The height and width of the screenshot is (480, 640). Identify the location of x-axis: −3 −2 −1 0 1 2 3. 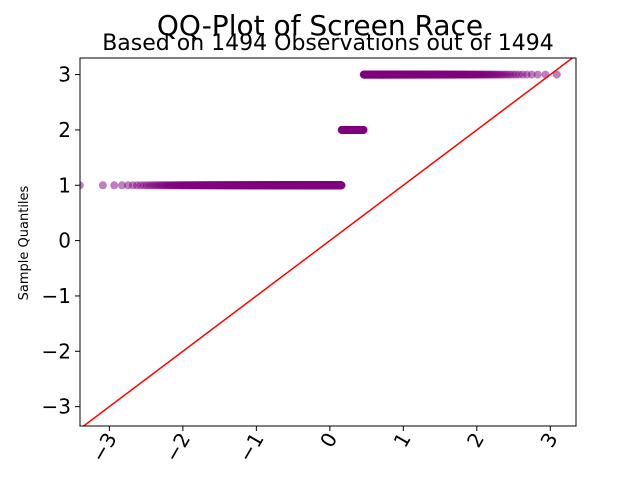
(324, 446).